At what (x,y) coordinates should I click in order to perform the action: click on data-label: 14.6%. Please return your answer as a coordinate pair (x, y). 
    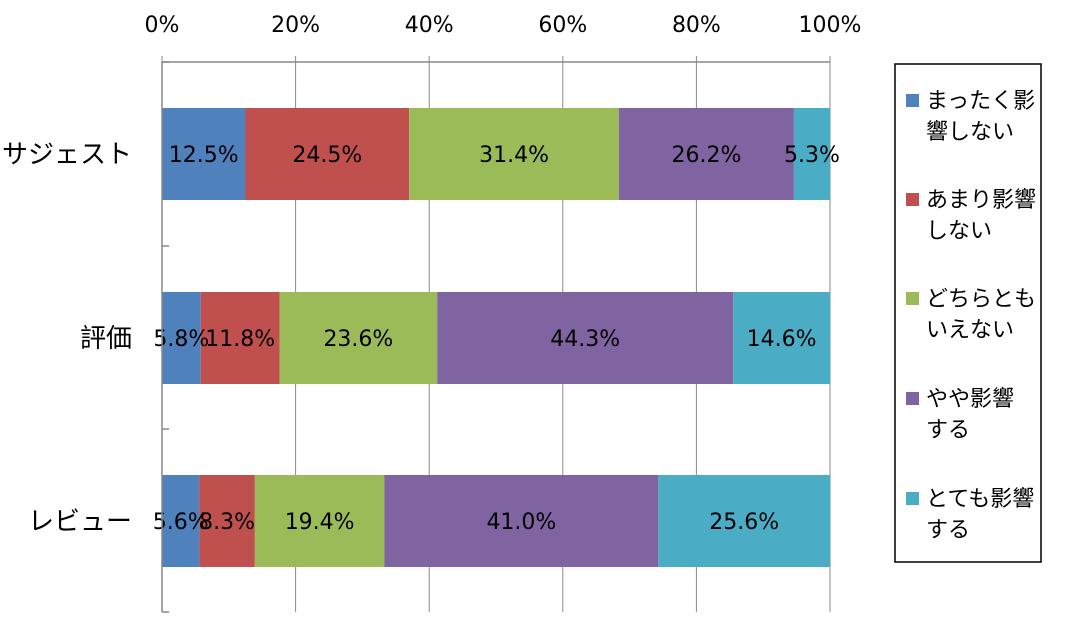
    Looking at the image, I should click on (782, 339).